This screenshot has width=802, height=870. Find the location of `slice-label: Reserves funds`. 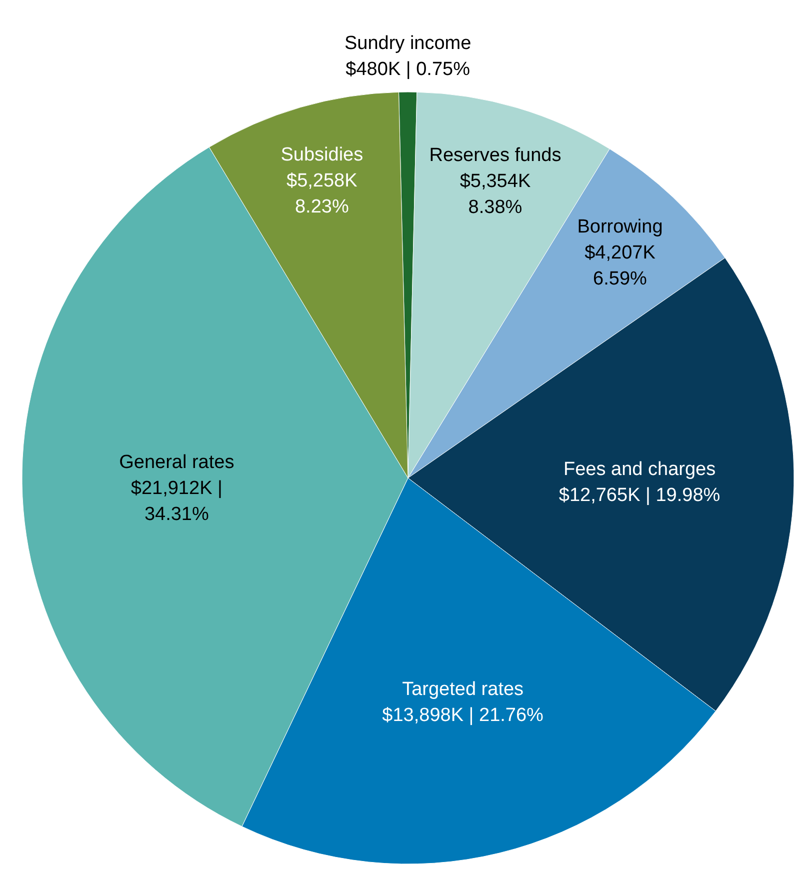

slice-label: Reserves funds is located at coordinates (495, 155).